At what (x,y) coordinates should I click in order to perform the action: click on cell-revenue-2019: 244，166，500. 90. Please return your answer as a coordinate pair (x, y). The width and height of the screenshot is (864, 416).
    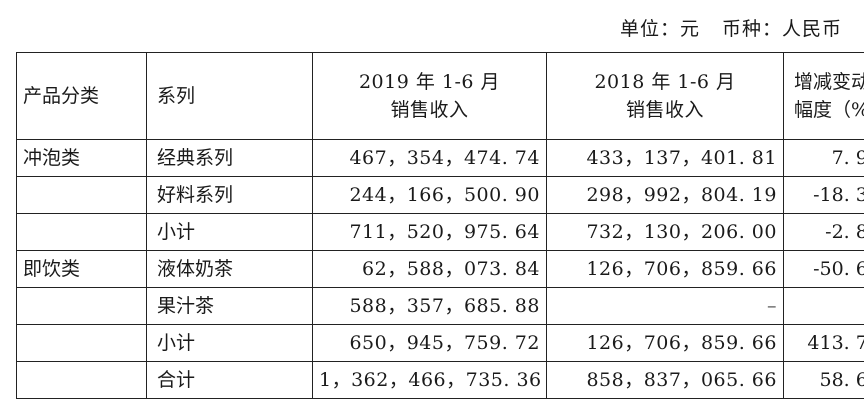
    Looking at the image, I should click on (429, 195).